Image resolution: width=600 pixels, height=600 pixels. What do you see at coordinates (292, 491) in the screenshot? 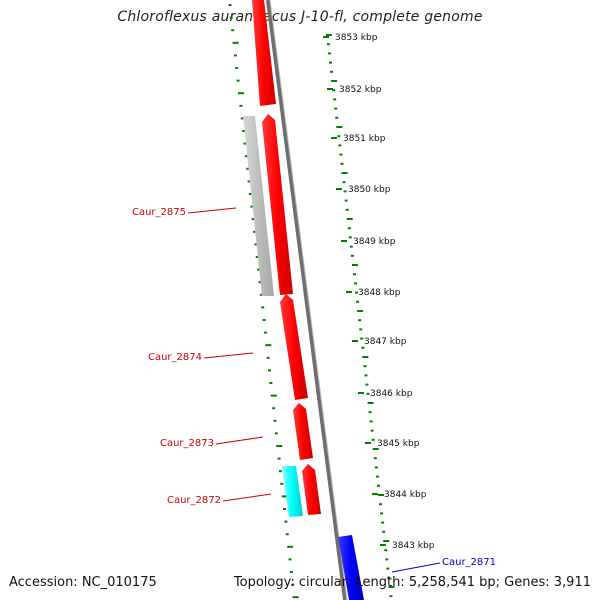
I see `gene-caur-2872-feature` at bounding box center [292, 491].